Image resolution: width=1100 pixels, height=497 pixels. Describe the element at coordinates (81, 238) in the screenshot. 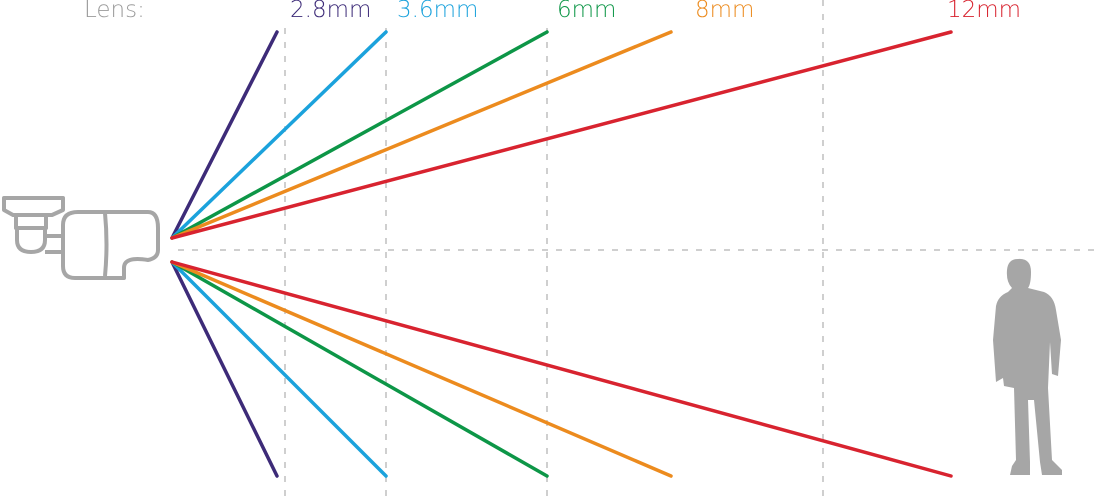

I see `bullet-camera-icon` at that location.